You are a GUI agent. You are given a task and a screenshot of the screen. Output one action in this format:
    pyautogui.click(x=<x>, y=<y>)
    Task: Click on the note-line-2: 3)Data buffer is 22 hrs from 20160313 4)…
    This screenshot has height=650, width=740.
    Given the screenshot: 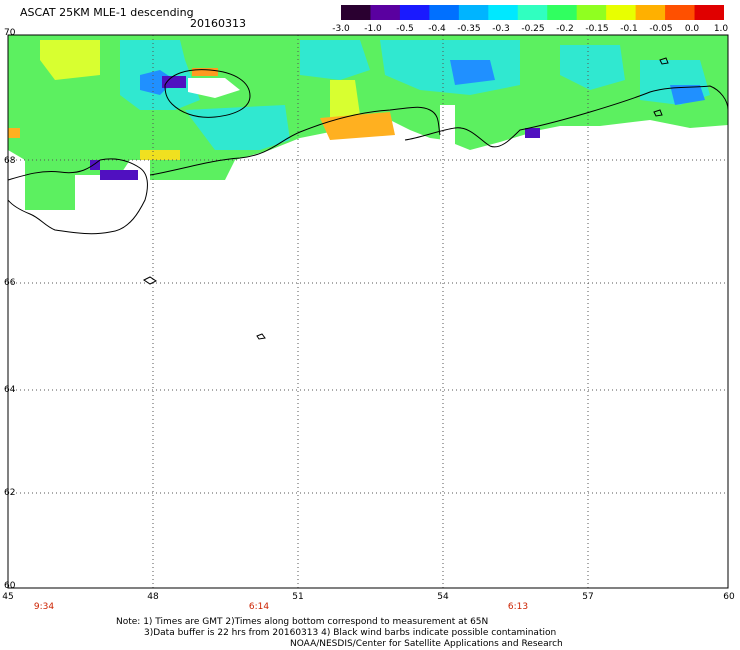 What is the action you would take?
    pyautogui.click(x=350, y=633)
    